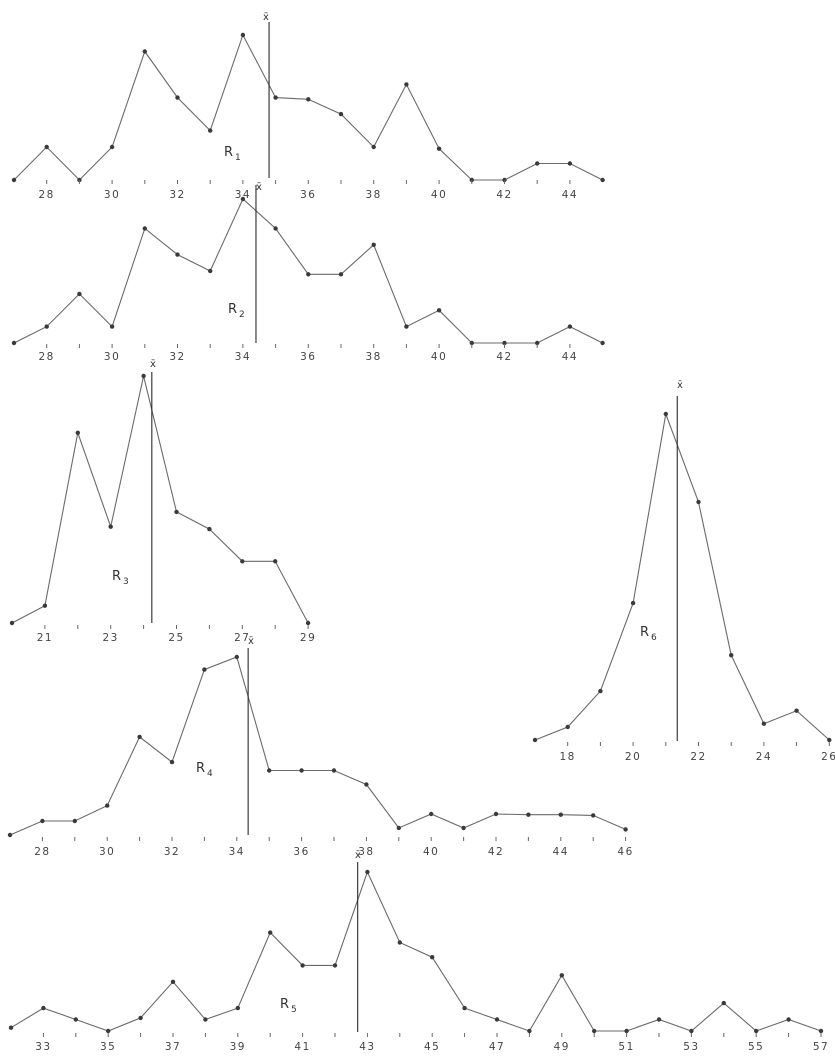 The width and height of the screenshot is (835, 1057). What do you see at coordinates (308, 638) in the screenshot?
I see `x-tick-label: 29` at bounding box center [308, 638].